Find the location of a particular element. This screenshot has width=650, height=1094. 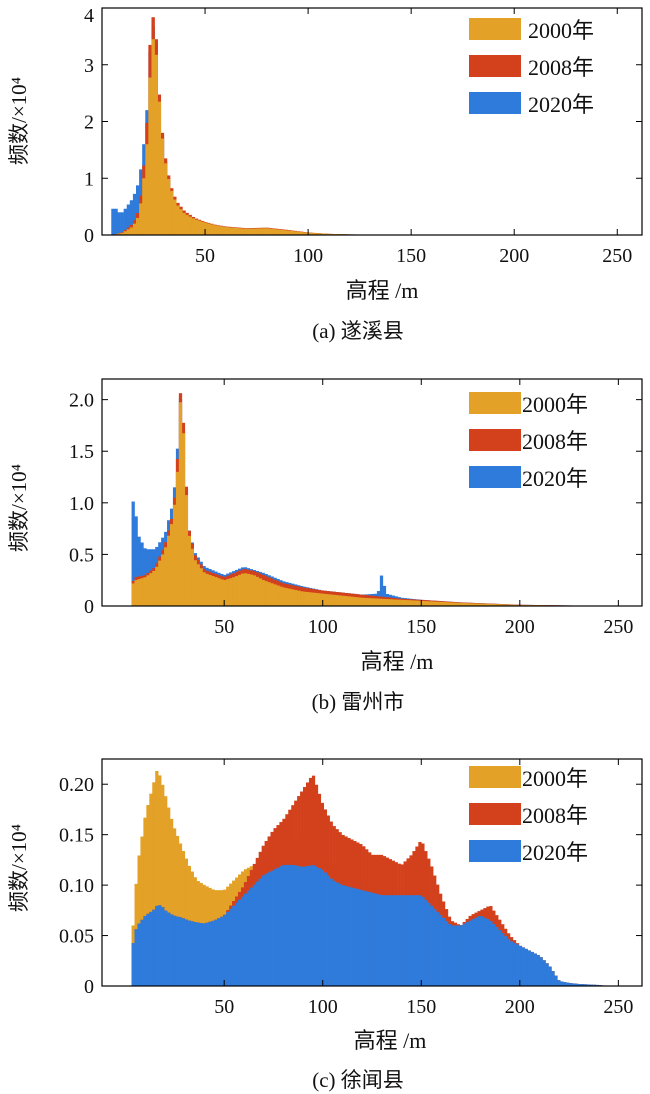

panel-b-ytick-label: 2.0 is located at coordinates (81, 401).